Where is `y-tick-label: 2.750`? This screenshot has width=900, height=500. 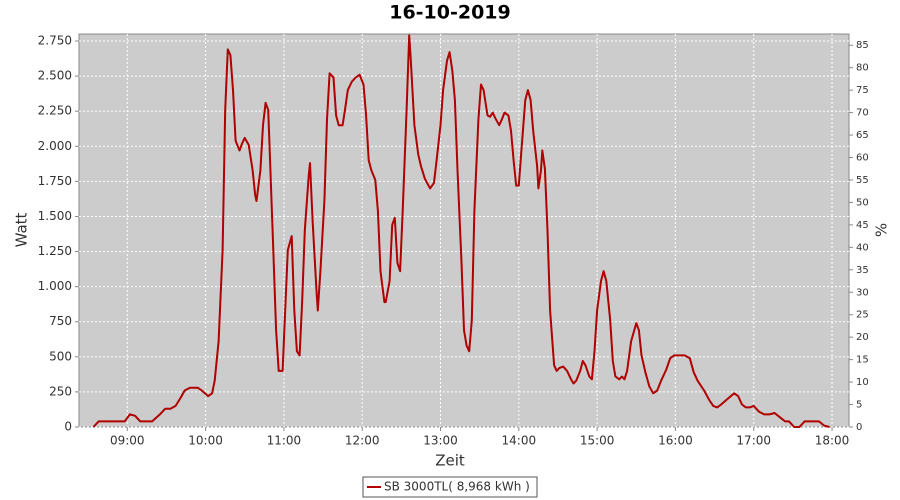
y-tick-label: 2.750 is located at coordinates (55, 41).